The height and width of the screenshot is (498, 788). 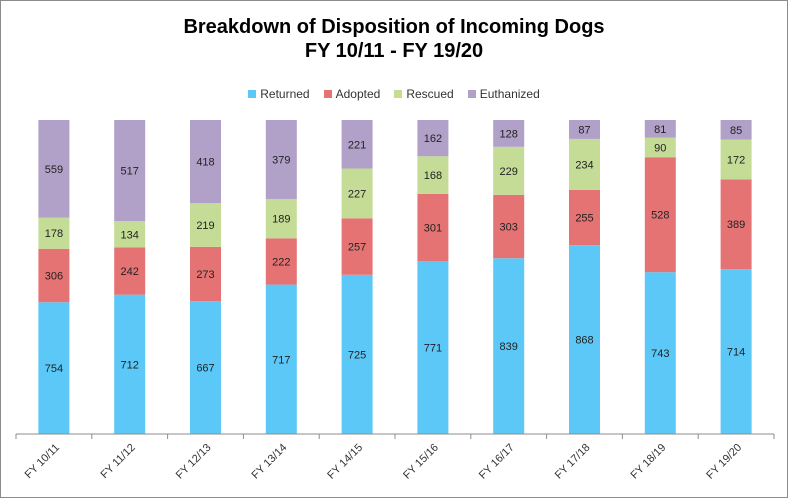 I want to click on data-label: 87, so click(x=584, y=130).